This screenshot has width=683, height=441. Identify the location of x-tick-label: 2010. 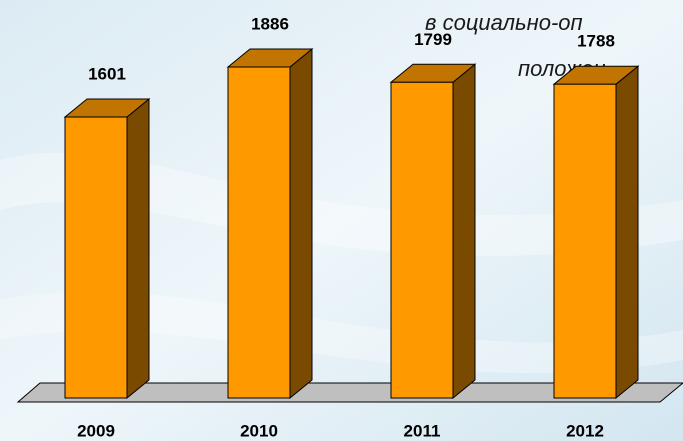
(259, 430).